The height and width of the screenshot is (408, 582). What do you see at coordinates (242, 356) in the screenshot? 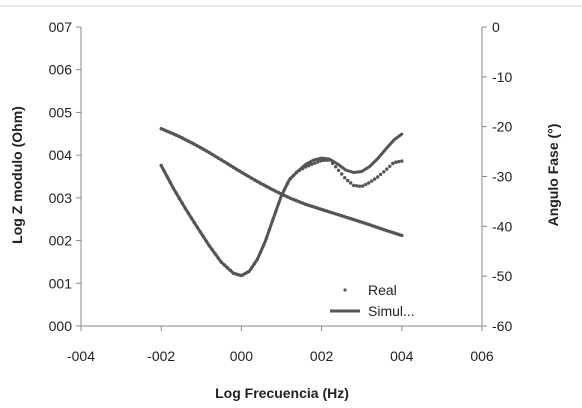
I see `x-tick-label: 000` at bounding box center [242, 356].